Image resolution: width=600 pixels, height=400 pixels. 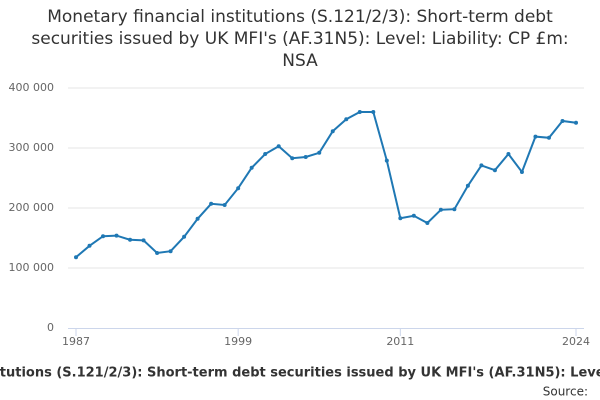 I want to click on y-tick-label: 100 000, so click(x=32, y=267).